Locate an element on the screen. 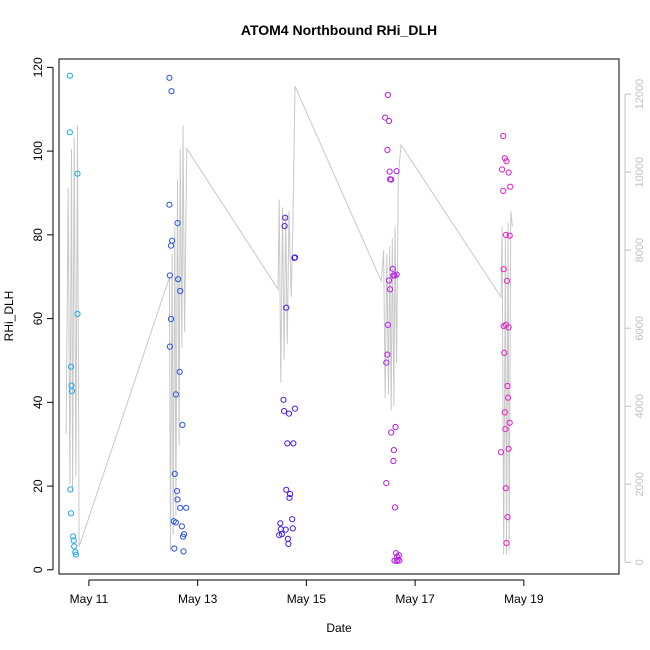 The width and height of the screenshot is (650, 650). y-axis-right: 0 2000 4000 6000 8000 10000 12000 is located at coordinates (635, 322).